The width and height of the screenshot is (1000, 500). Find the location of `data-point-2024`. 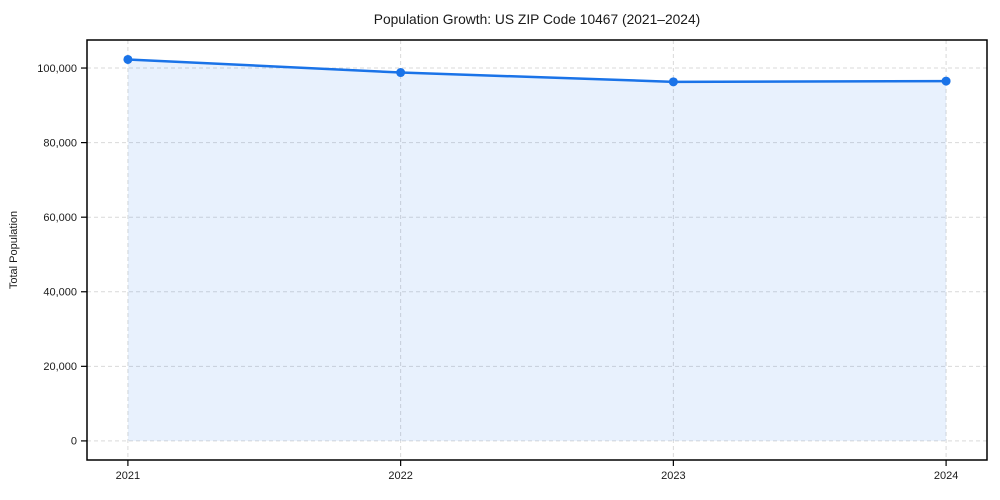

data-point-2024 is located at coordinates (946, 81).